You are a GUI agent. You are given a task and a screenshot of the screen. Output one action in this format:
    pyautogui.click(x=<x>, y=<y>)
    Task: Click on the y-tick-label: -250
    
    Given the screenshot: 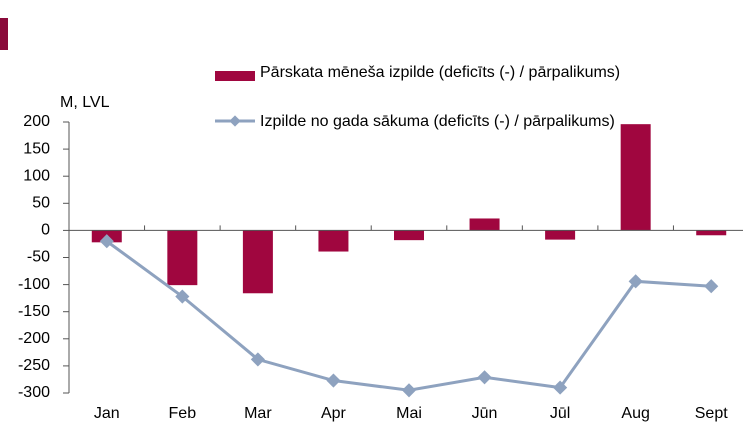 What is the action you would take?
    pyautogui.click(x=34, y=365)
    